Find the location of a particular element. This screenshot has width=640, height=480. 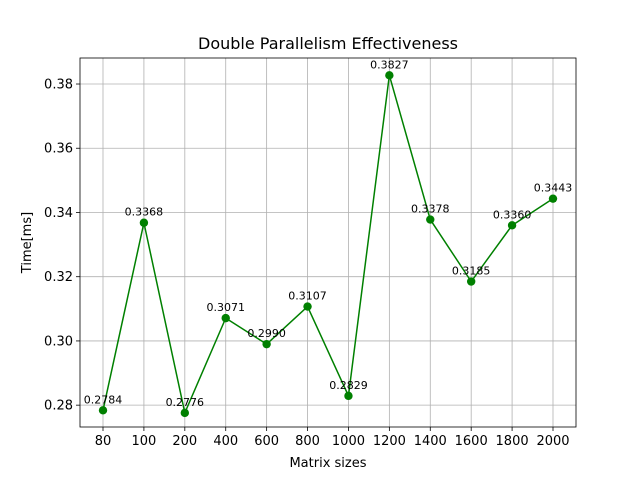

x-tick-label: 1800 is located at coordinates (512, 441).